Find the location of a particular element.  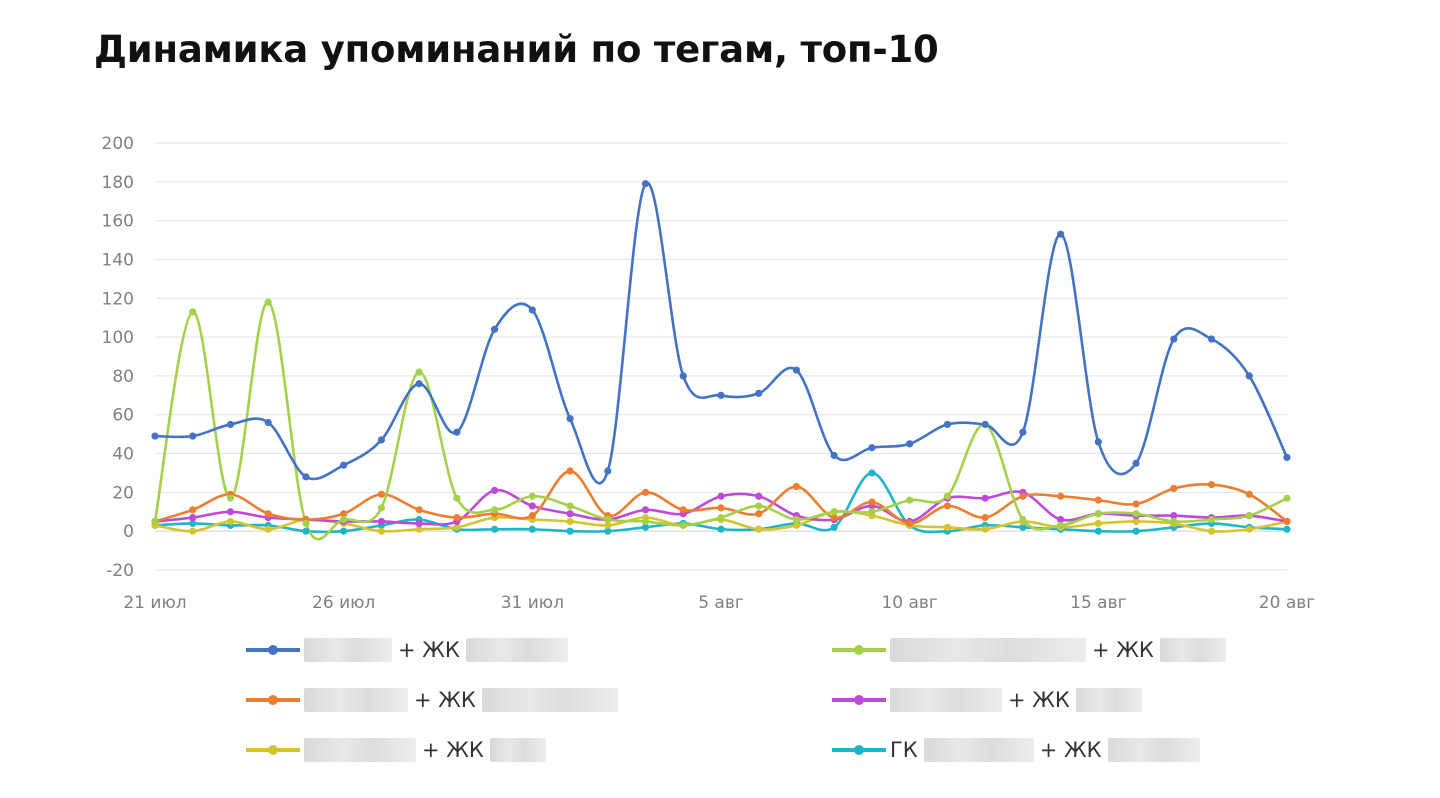

legend-item-series-1: + ЖК is located at coordinates (407, 650).